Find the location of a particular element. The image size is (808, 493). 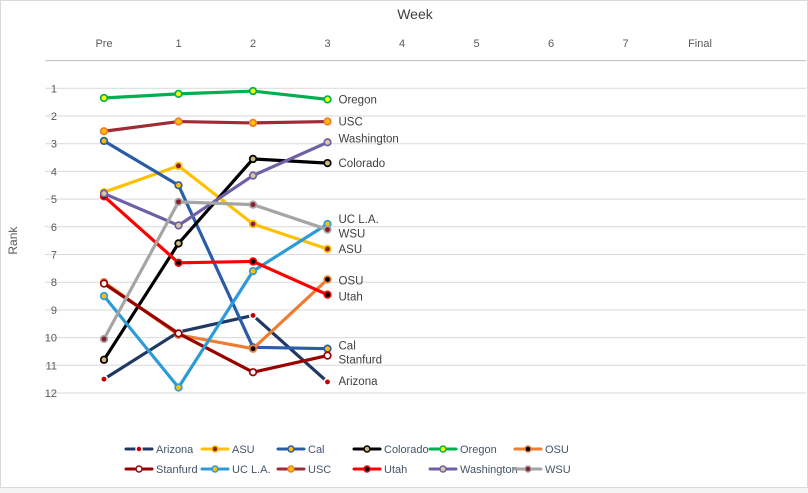

legend-item-cal: Cal is located at coordinates (300, 450).